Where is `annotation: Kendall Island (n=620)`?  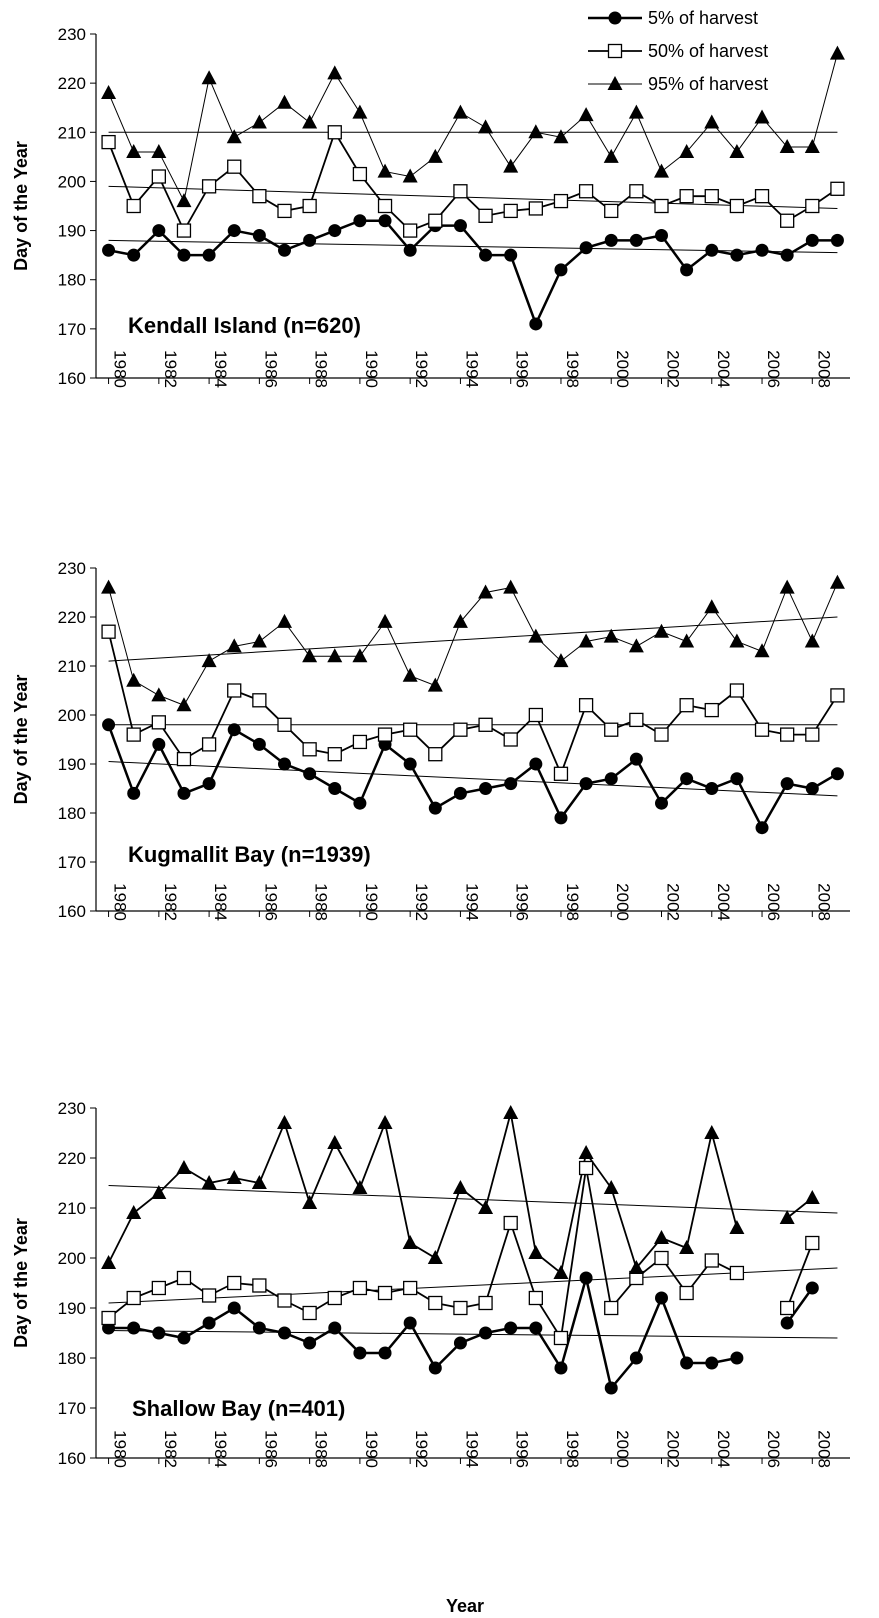
annotation: Kendall Island (n=620) is located at coordinates (244, 325).